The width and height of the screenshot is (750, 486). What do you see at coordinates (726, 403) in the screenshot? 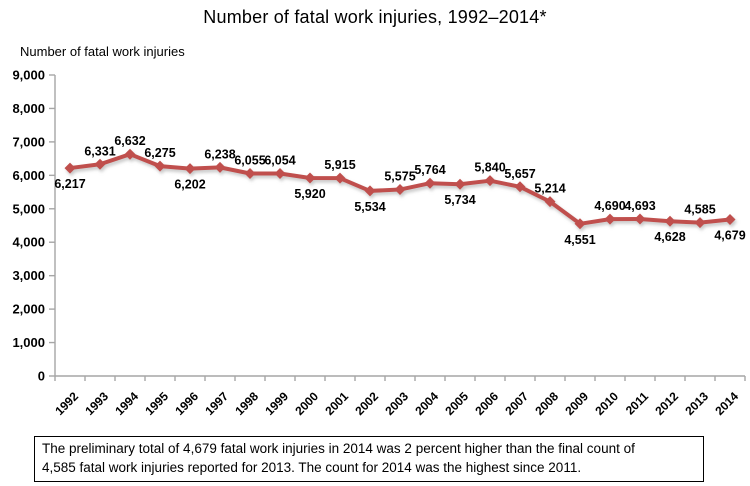
I see `x-tick-label: 2014` at bounding box center [726, 403].